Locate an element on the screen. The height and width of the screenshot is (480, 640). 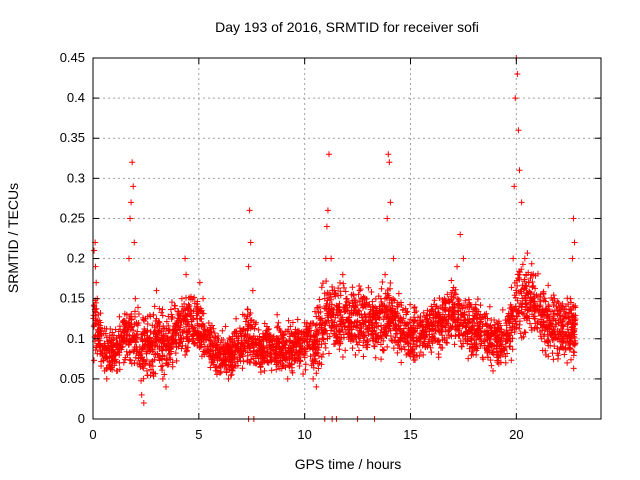
x-tick-label: 10 is located at coordinates (304, 434).